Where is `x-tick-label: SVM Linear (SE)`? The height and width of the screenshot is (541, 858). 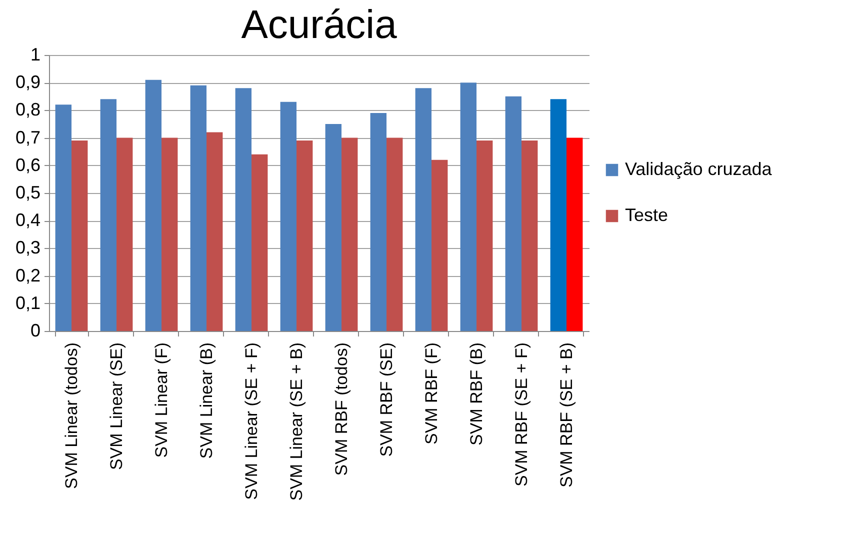
x-tick-label: SVM Linear (SE) is located at coordinates (116, 406).